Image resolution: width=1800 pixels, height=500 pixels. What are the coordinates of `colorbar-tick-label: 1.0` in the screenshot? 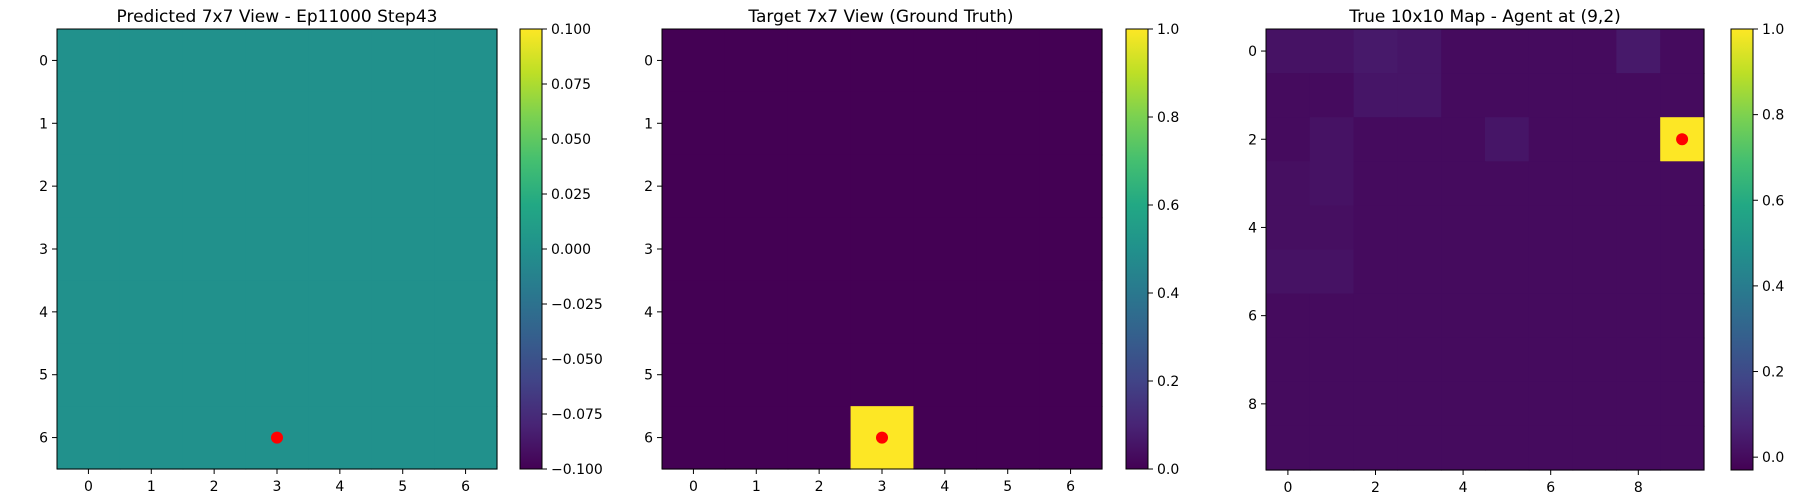 It's located at (1168, 30).